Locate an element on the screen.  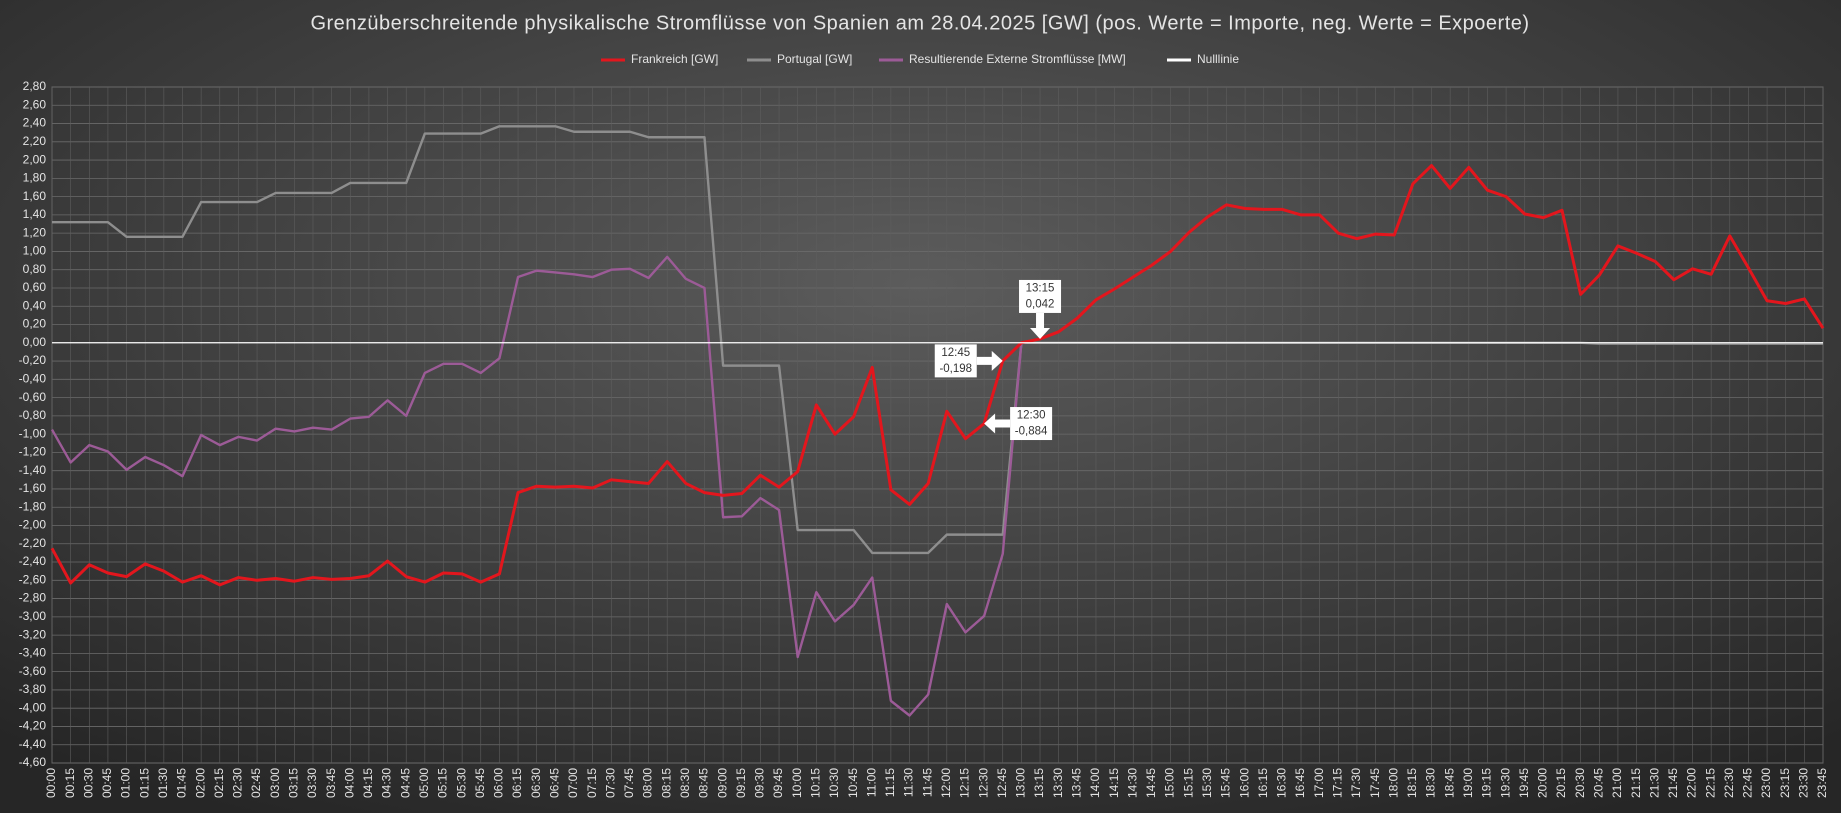
callout-value: 0,042 is located at coordinates (1040, 304).